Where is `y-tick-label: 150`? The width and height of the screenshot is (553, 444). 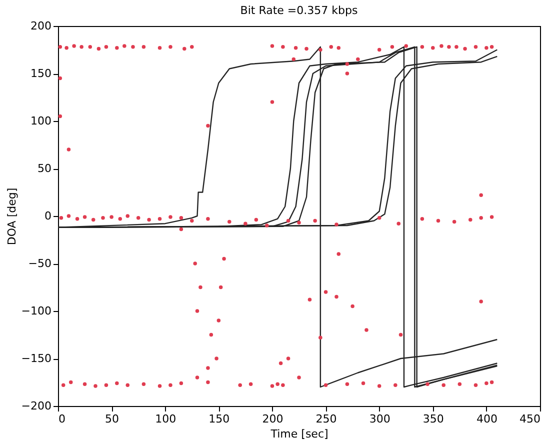 y-tick-label: 150 is located at coordinates (41, 73).